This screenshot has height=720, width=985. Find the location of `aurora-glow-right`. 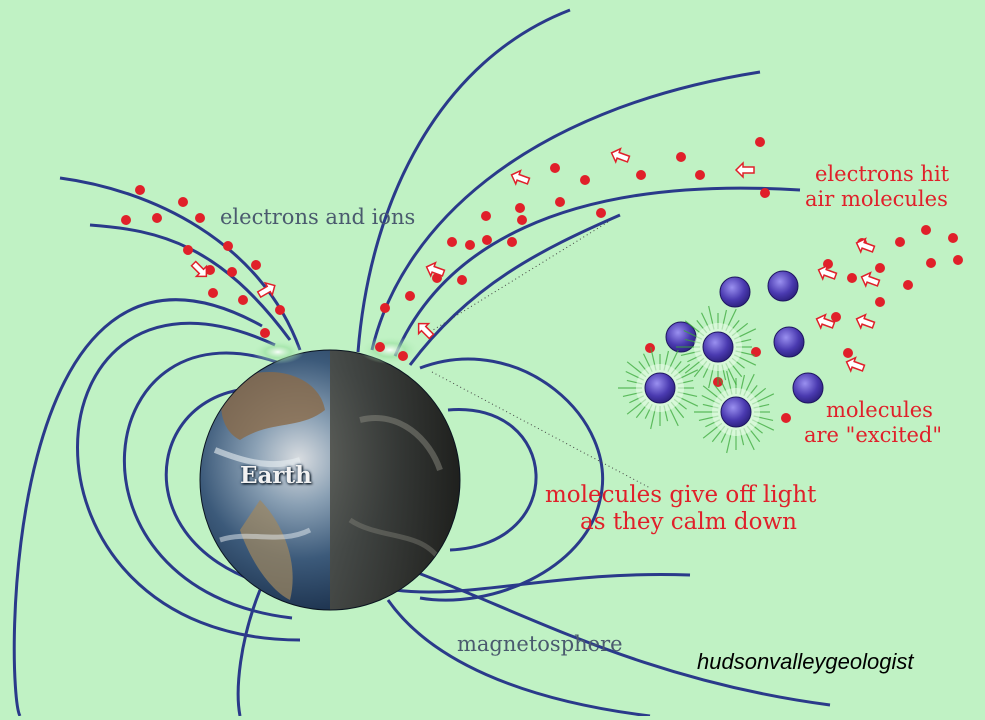

aurora-glow-right is located at coordinates (390, 350).